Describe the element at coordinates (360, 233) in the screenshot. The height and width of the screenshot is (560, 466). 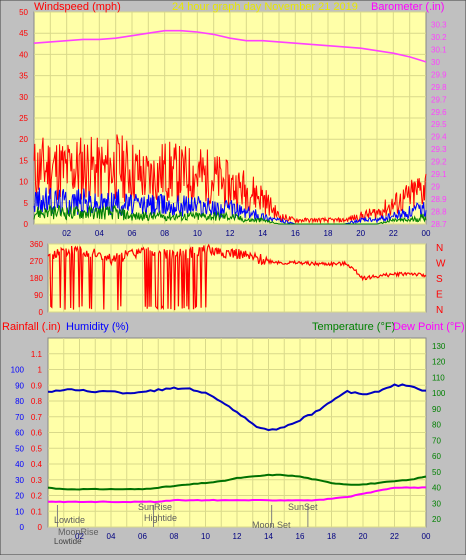
I see `wind-x-tick-label: 20` at that location.